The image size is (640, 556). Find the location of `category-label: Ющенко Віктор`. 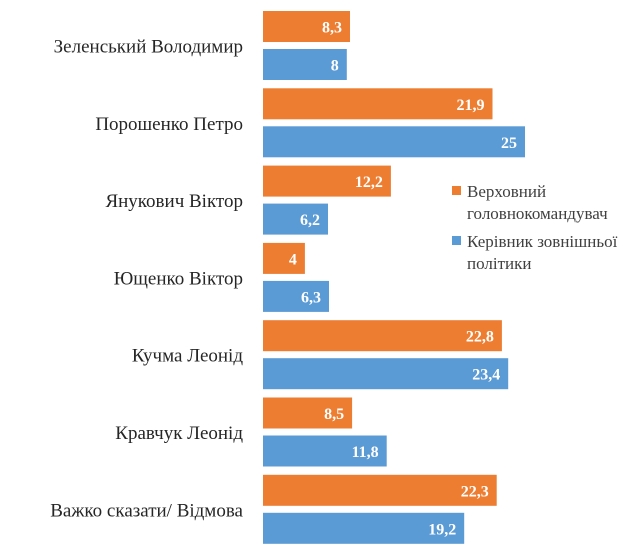

category-label: Ющенко Віктор is located at coordinates (178, 278).